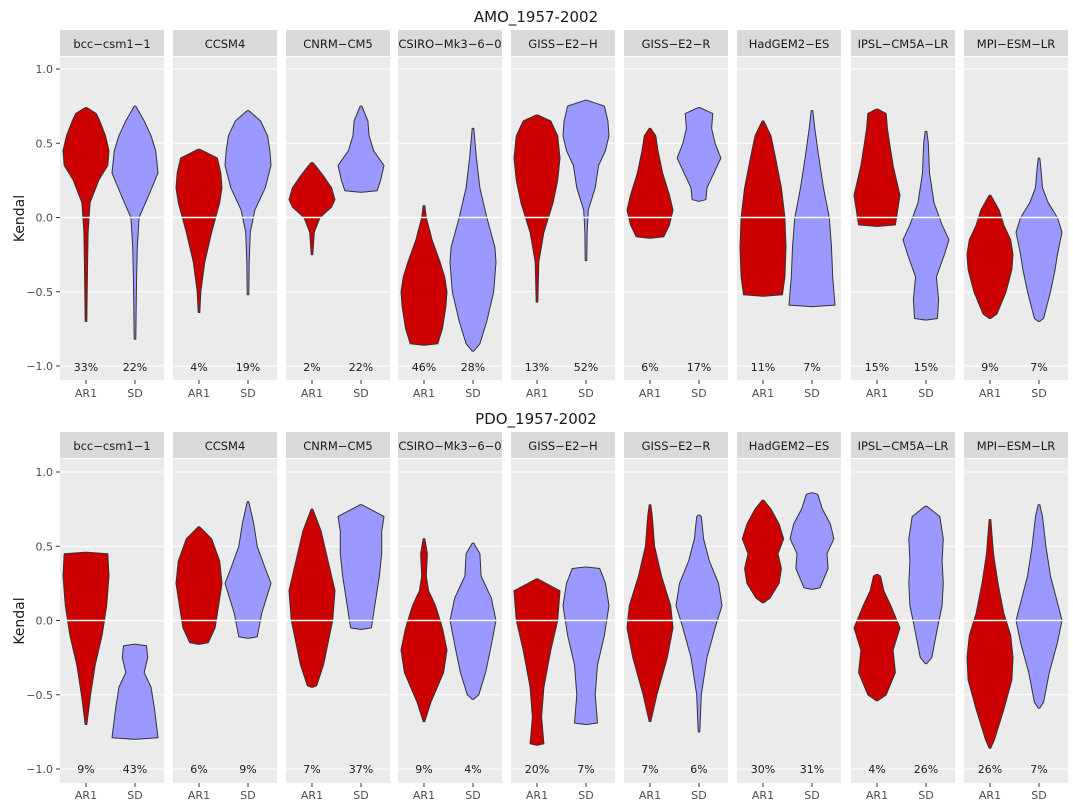 Image resolution: width=1073 pixels, height=803 pixels. What do you see at coordinates (926, 769) in the screenshot?
I see `percent-label: 26%` at bounding box center [926, 769].